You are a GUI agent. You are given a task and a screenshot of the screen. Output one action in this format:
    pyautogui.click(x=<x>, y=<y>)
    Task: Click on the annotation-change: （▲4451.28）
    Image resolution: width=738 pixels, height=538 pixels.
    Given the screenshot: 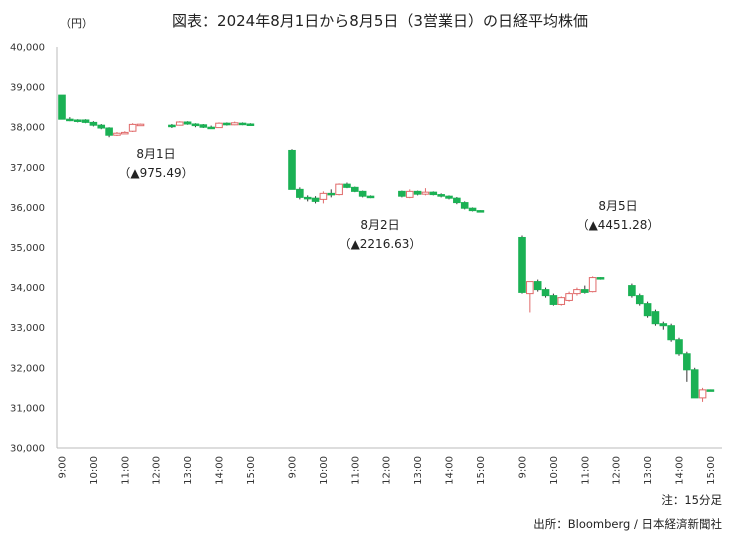 What is the action you would take?
    pyautogui.click(x=618, y=225)
    